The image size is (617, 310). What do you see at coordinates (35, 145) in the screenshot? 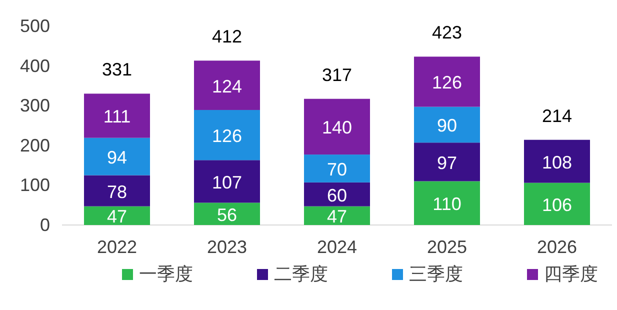
I see `y-tick-label: 200` at bounding box center [35, 145].